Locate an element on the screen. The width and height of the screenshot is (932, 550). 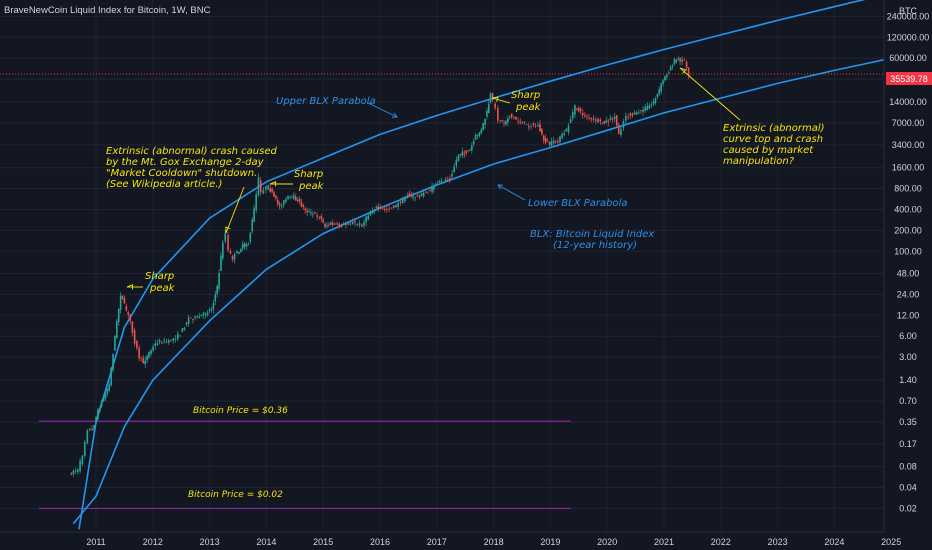
lower-parabola-arrow is located at coordinates (511, 192).